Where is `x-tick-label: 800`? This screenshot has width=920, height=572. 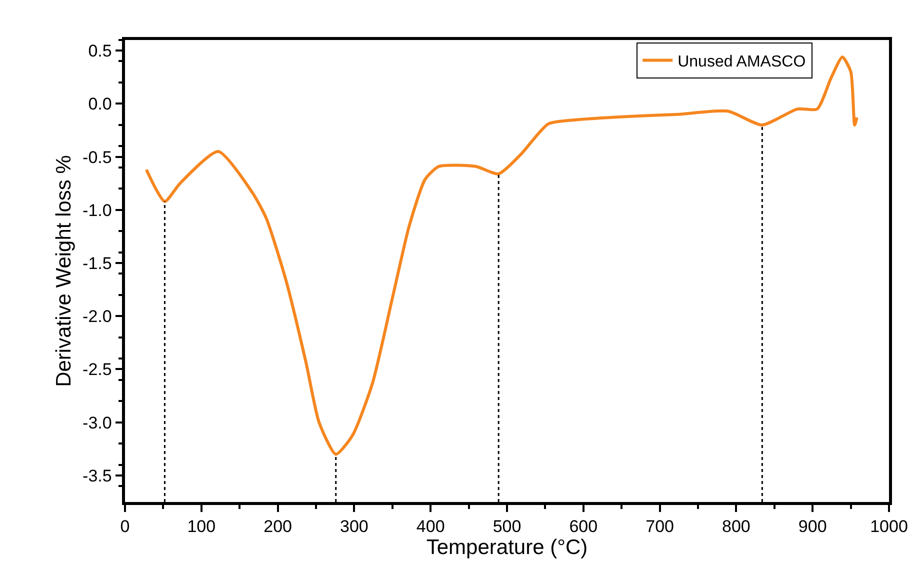 x-tick-label: 800 is located at coordinates (736, 526).